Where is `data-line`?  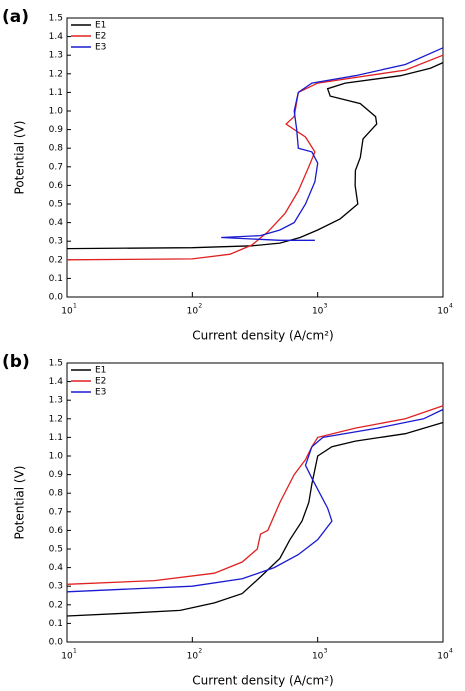
data-line is located at coordinates (332, 144).